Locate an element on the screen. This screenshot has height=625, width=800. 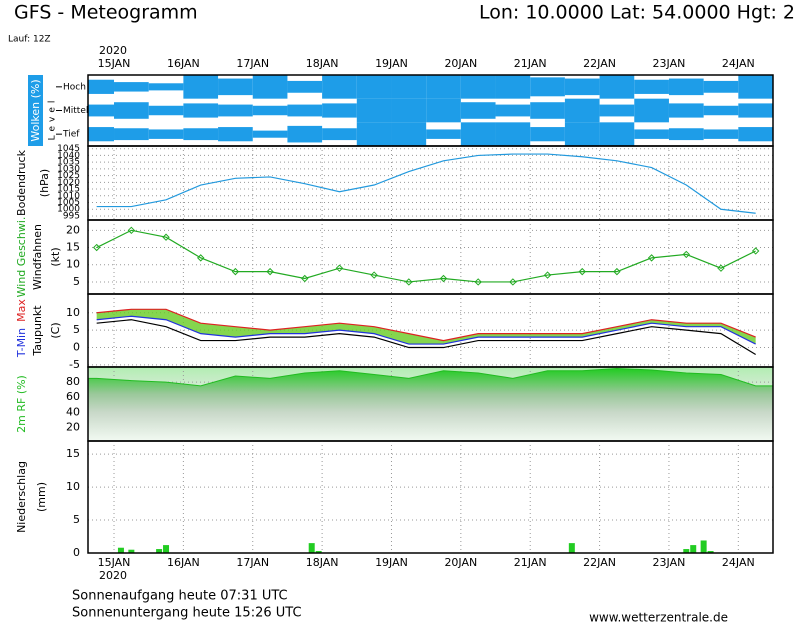
run: Lauf: 12Z is located at coordinates (29, 40).